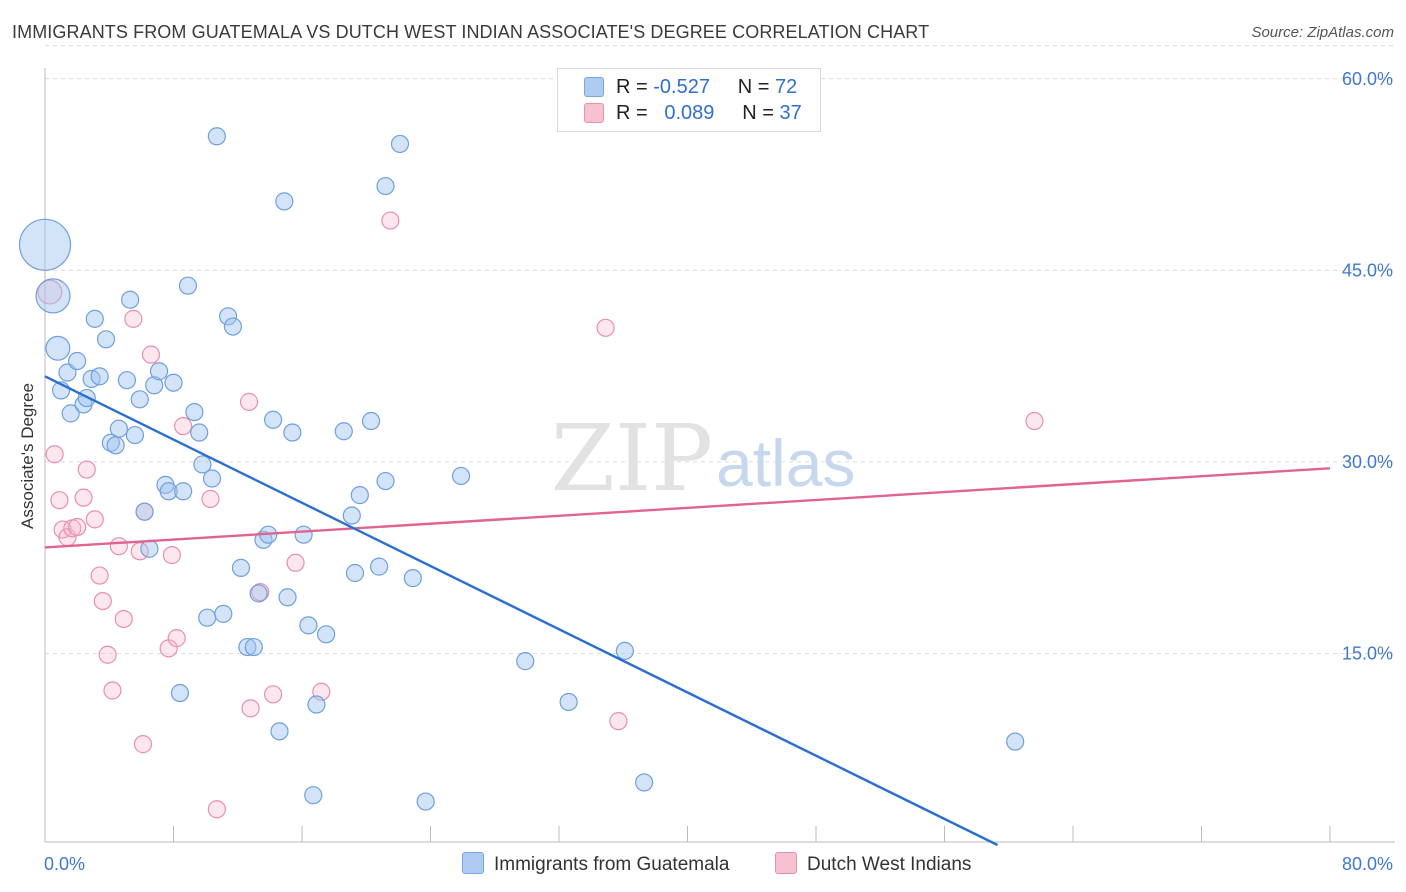 This screenshot has width=1406, height=892. Describe the element at coordinates (681, 87) in the screenshot. I see `legend-r-value: -0.527` at that location.